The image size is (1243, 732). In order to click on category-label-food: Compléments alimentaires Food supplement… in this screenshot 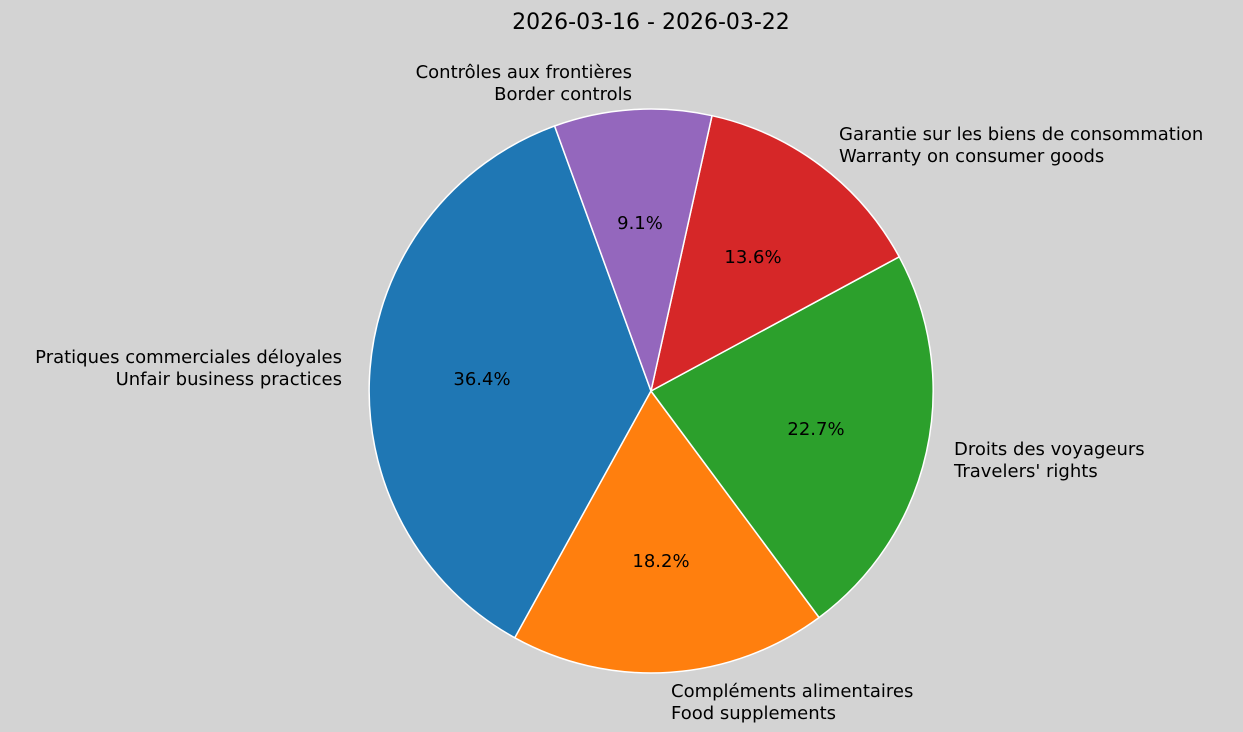, I will do `click(792, 702)`.